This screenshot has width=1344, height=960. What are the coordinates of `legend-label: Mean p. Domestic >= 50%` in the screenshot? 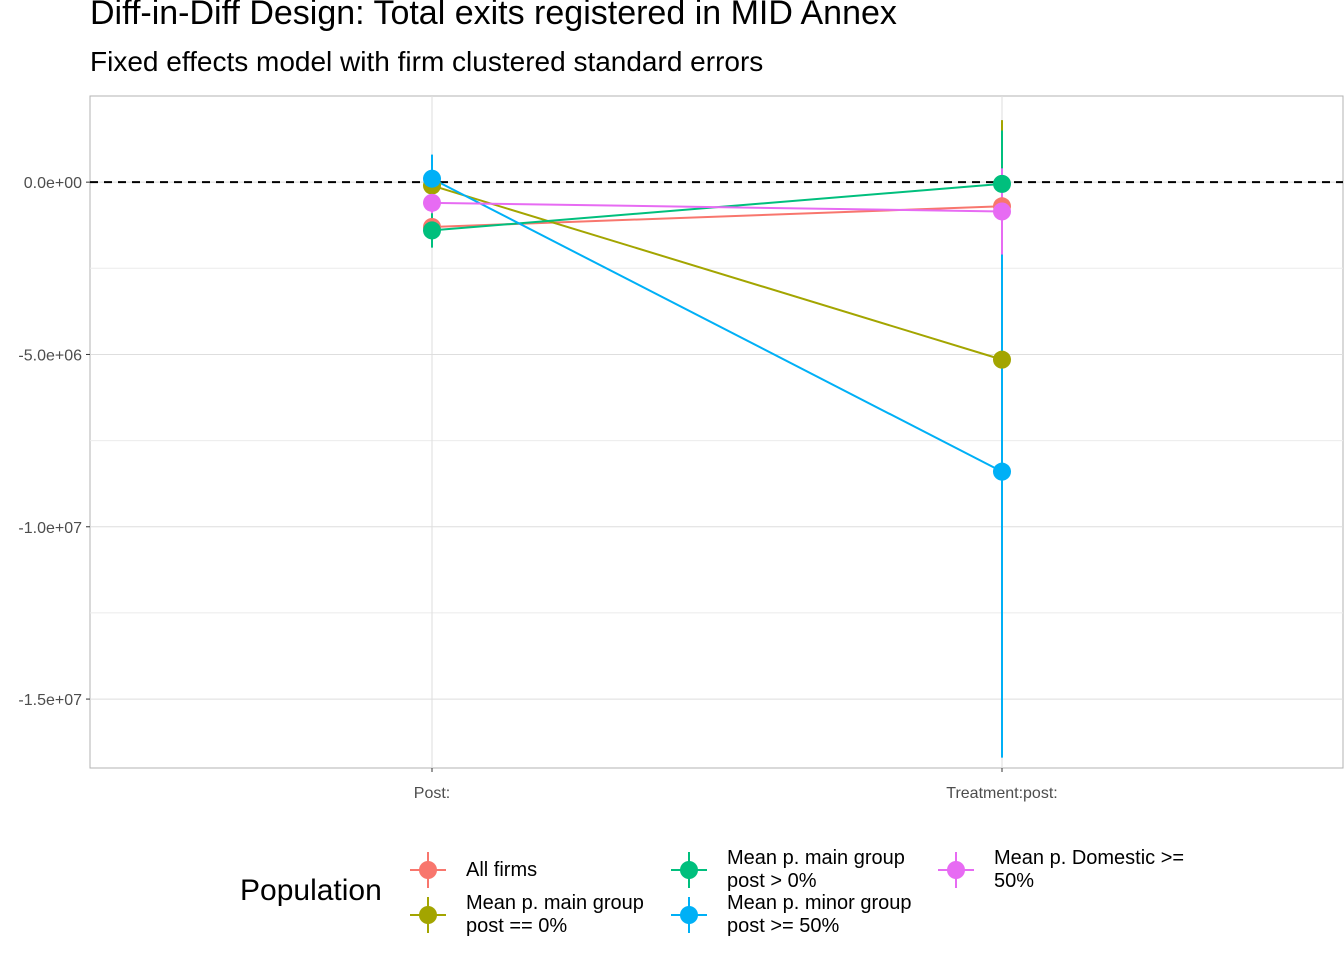 It's located at (1089, 869).